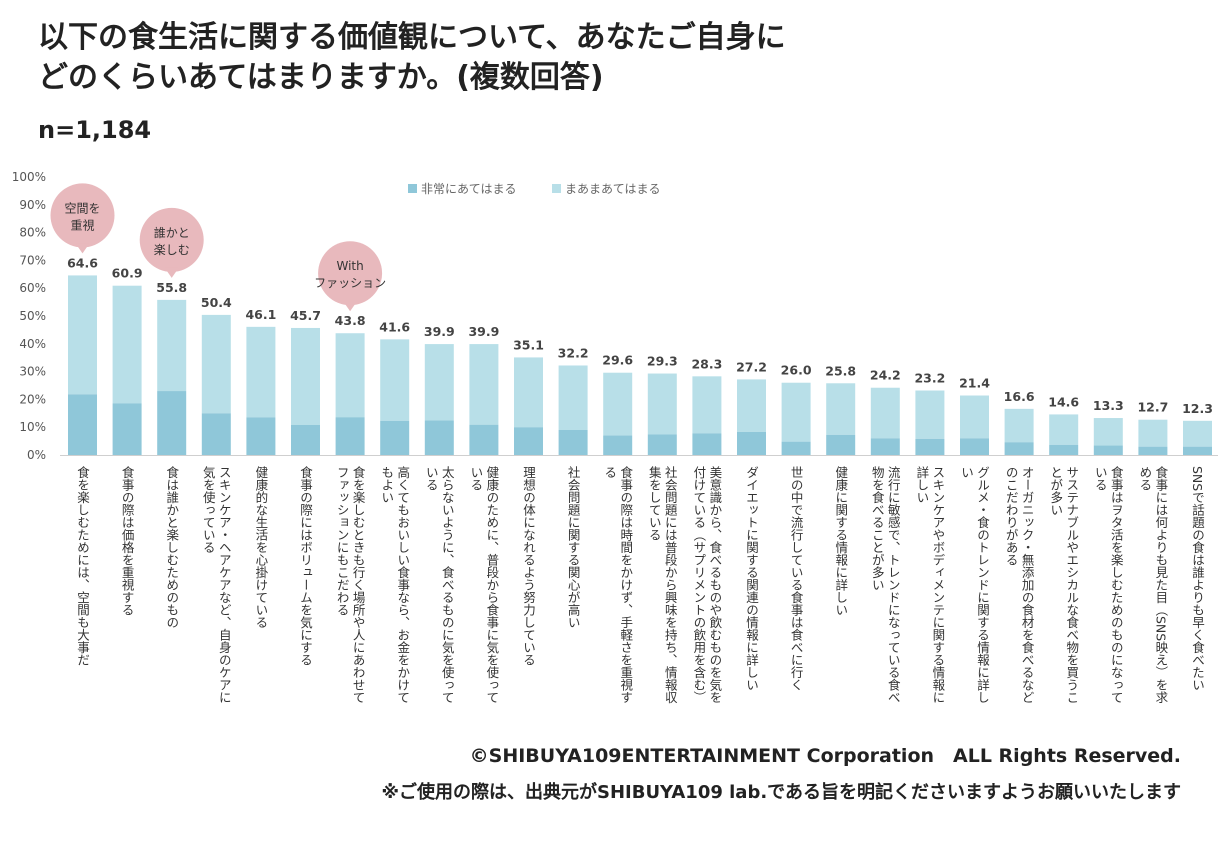  I want to click on category-label: スキンケアやボディメンテに関する情報に, so click(937, 585).